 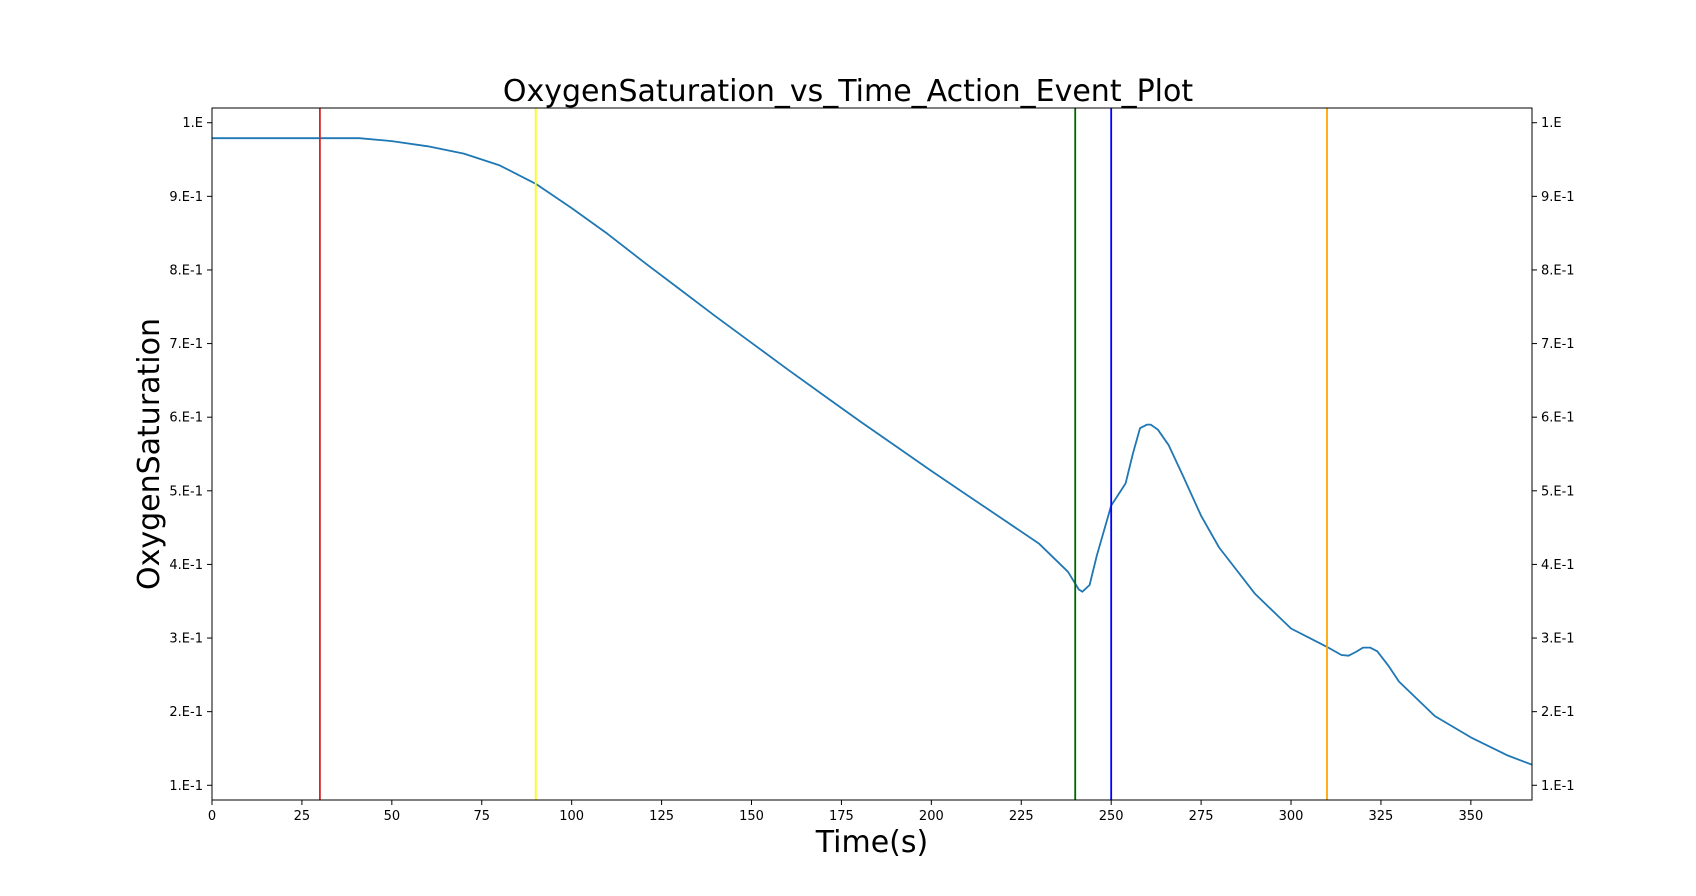 What do you see at coordinates (186, 712) in the screenshot?
I see `y-tick-label-left: 2.E-1` at bounding box center [186, 712].